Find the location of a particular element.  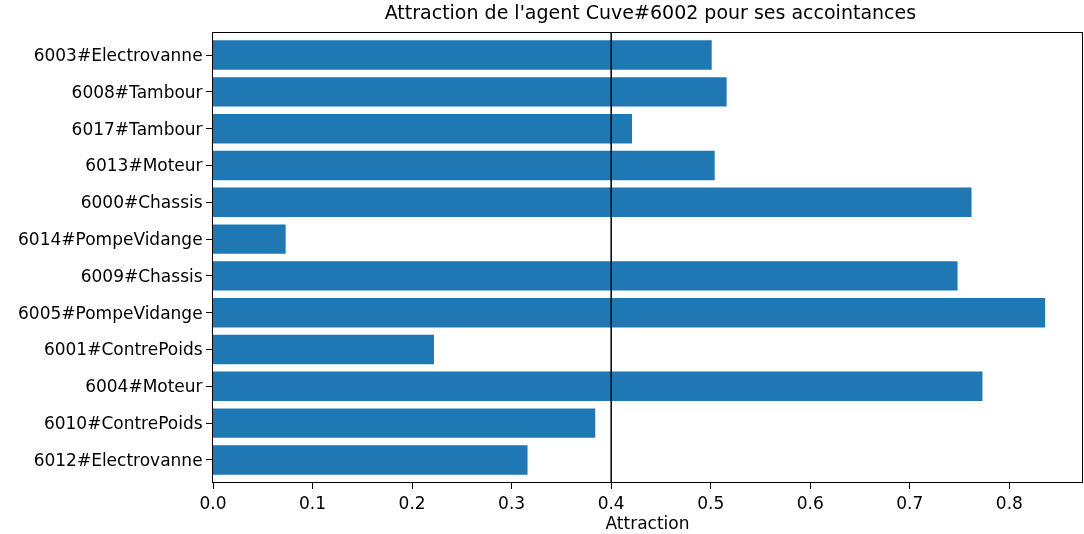

x-tick-label: 0.2 is located at coordinates (412, 503).